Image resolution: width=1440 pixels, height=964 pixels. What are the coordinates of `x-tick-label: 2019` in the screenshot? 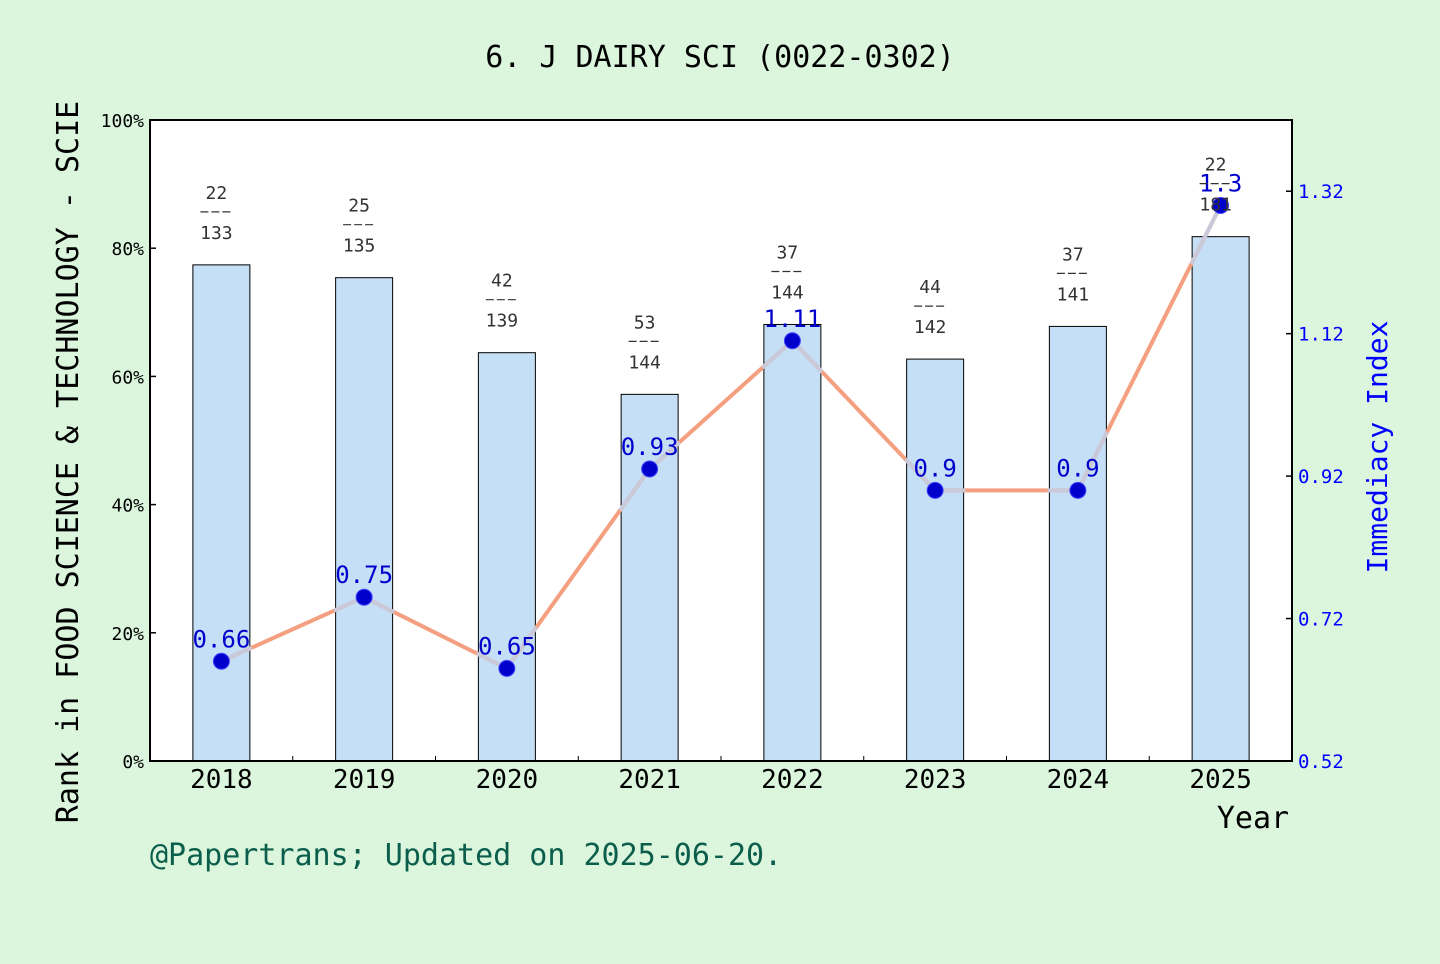 It's located at (364, 780).